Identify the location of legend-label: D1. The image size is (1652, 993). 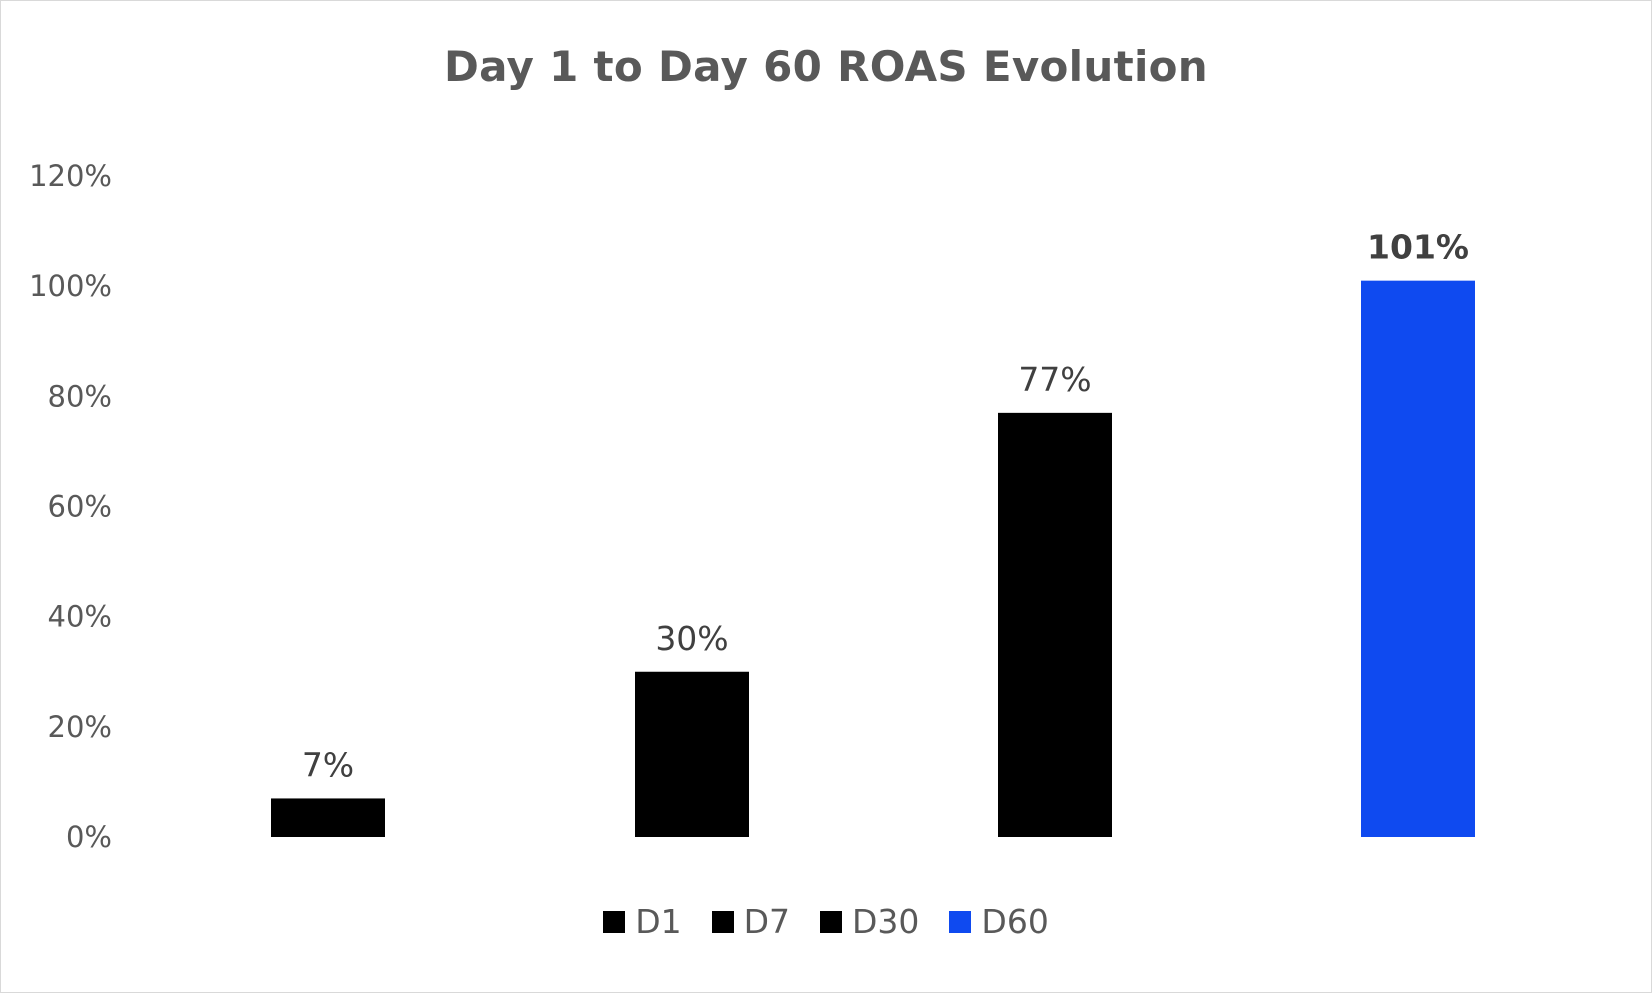
(658, 921).